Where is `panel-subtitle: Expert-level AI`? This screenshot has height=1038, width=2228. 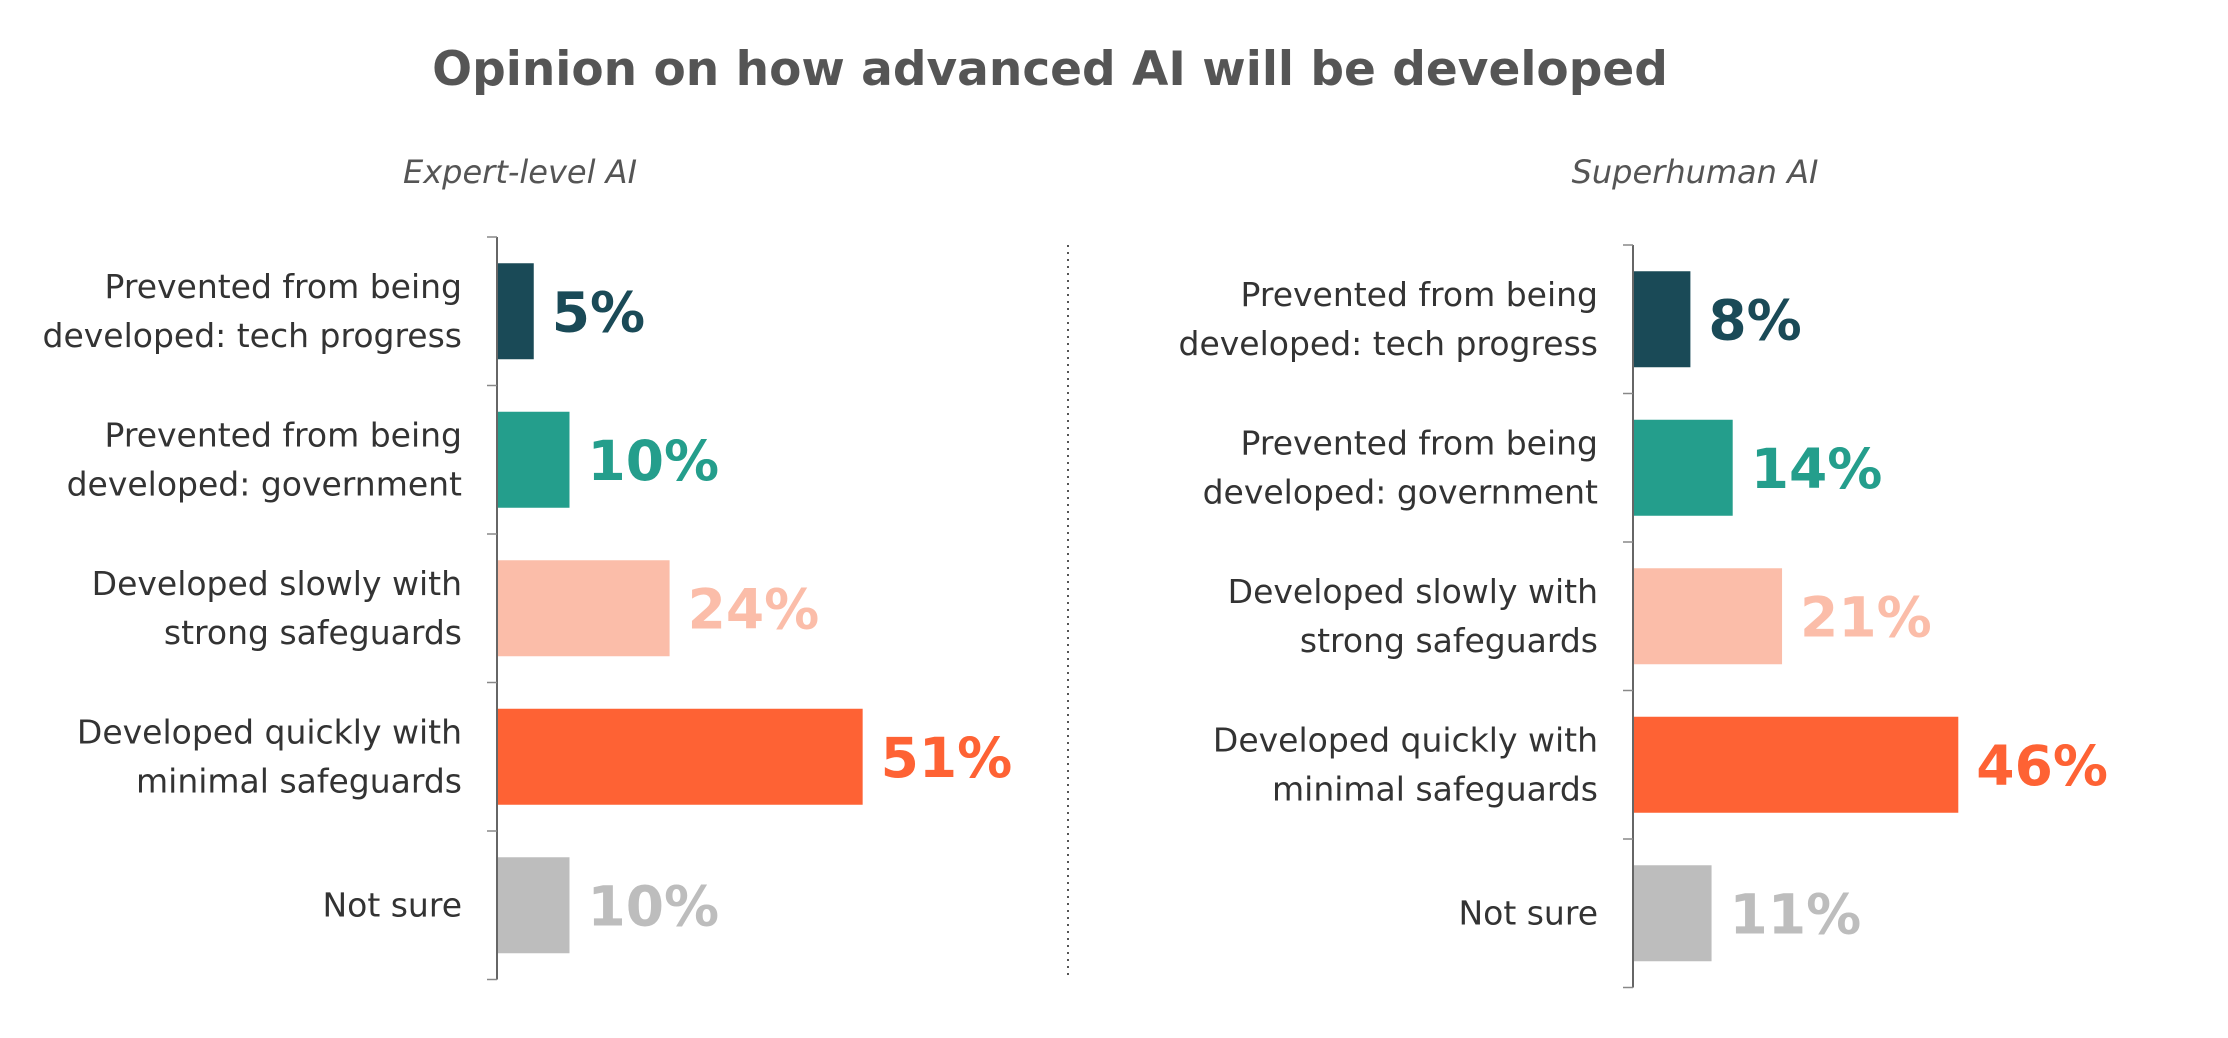 panel-subtitle: Expert-level AI is located at coordinates (520, 172).